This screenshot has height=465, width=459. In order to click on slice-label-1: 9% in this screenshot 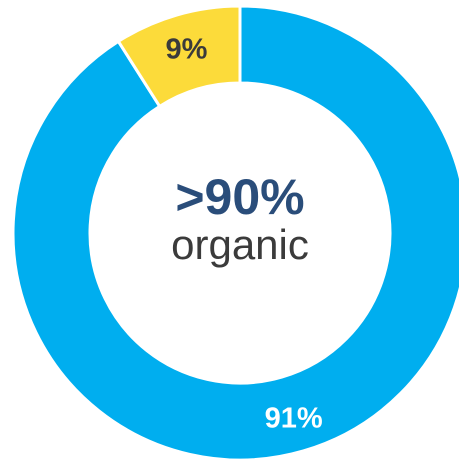, I will do `click(186, 50)`.